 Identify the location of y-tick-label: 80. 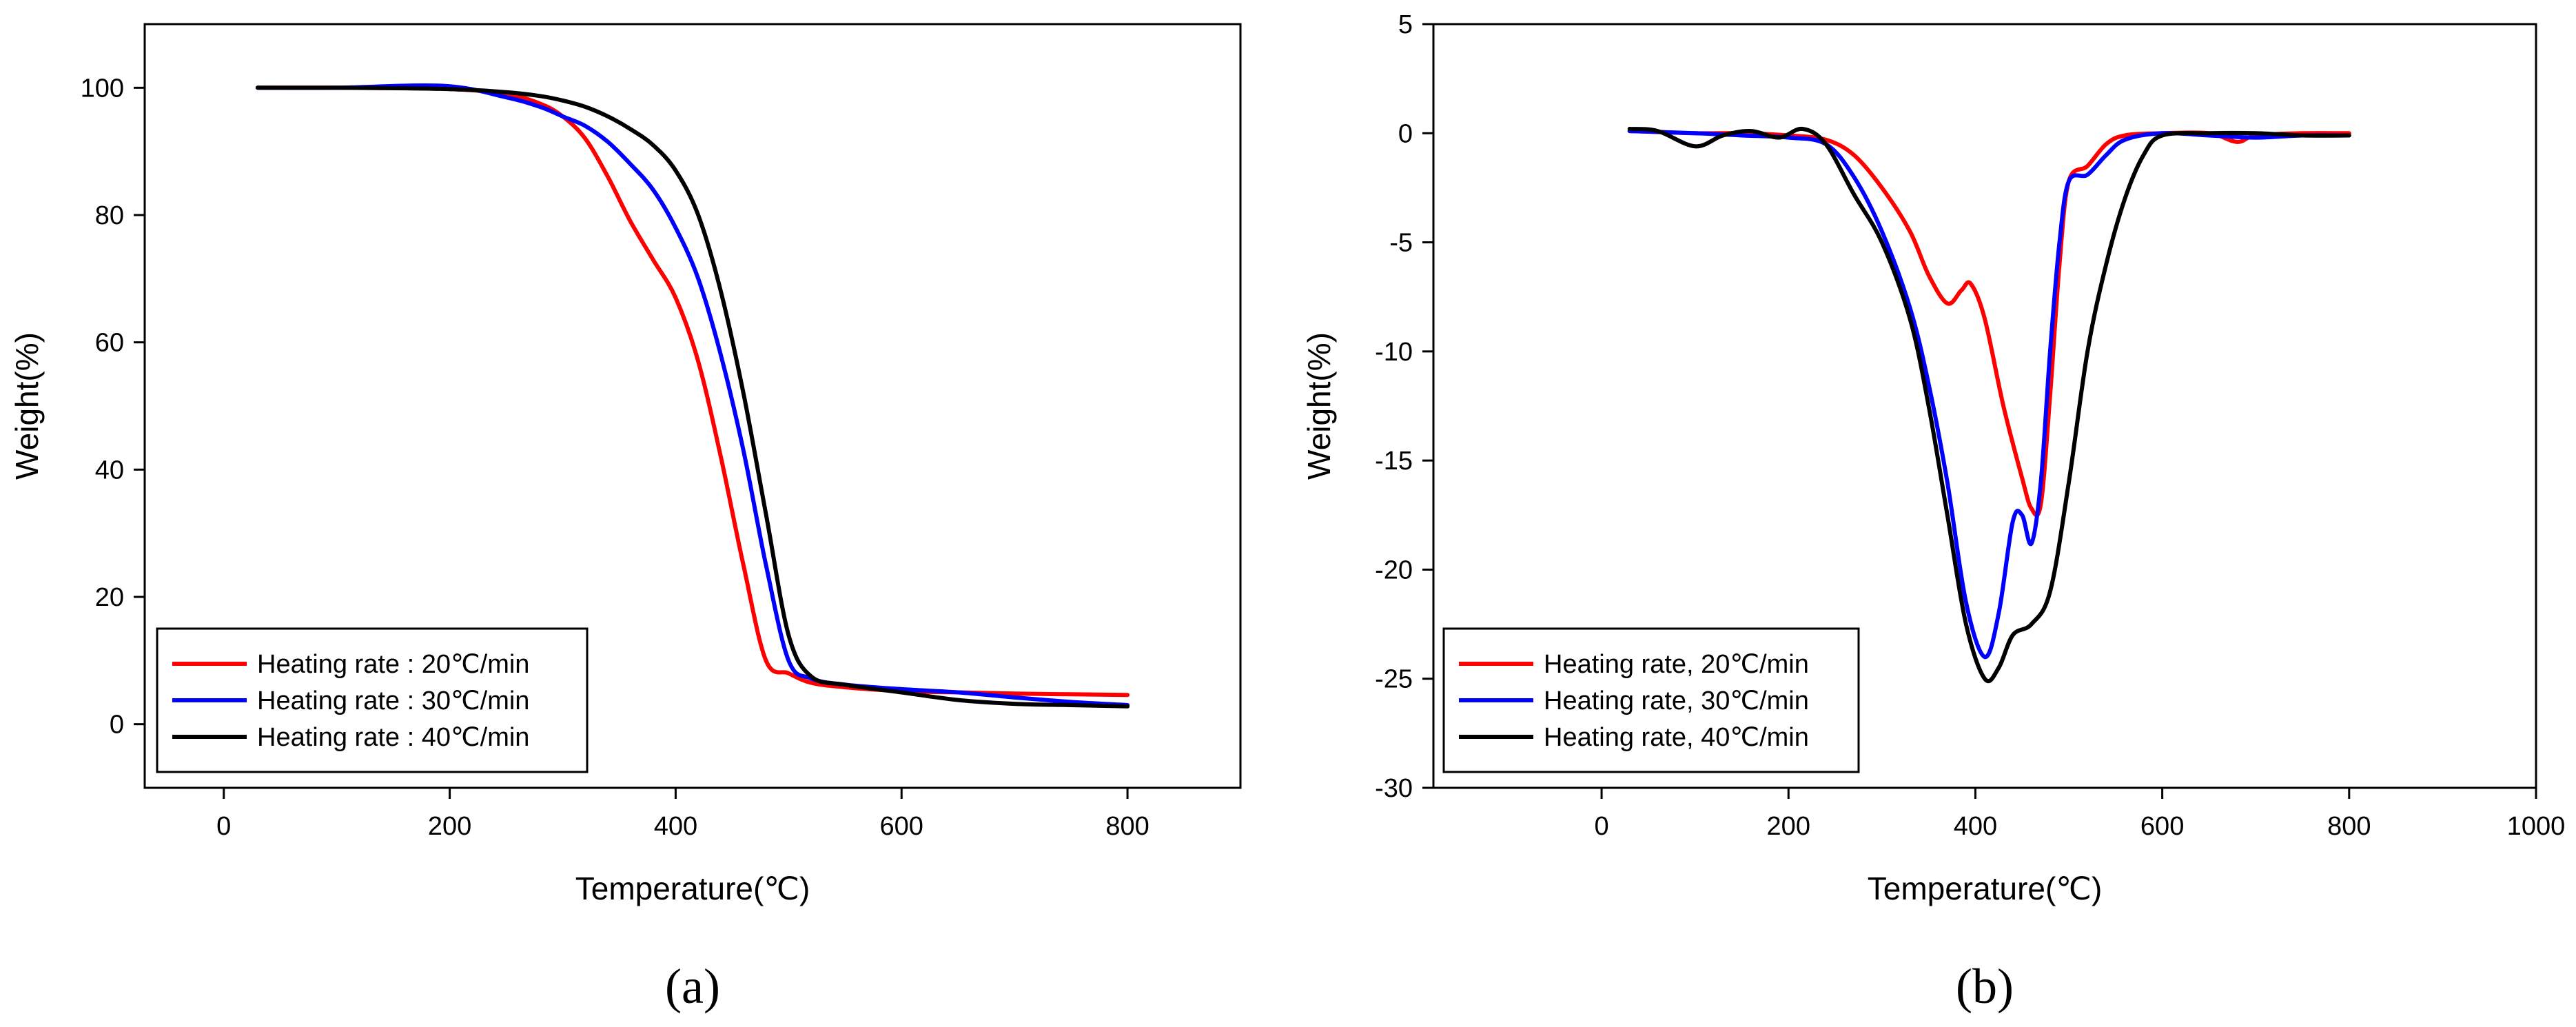
(109, 216).